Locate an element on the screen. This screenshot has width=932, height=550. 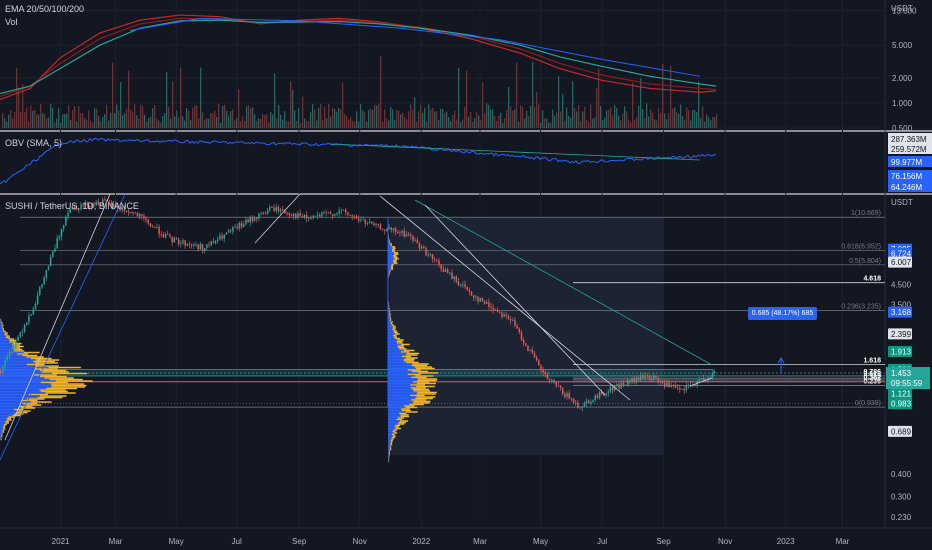
ema-currency-label: USDT is located at coordinates (902, 8).